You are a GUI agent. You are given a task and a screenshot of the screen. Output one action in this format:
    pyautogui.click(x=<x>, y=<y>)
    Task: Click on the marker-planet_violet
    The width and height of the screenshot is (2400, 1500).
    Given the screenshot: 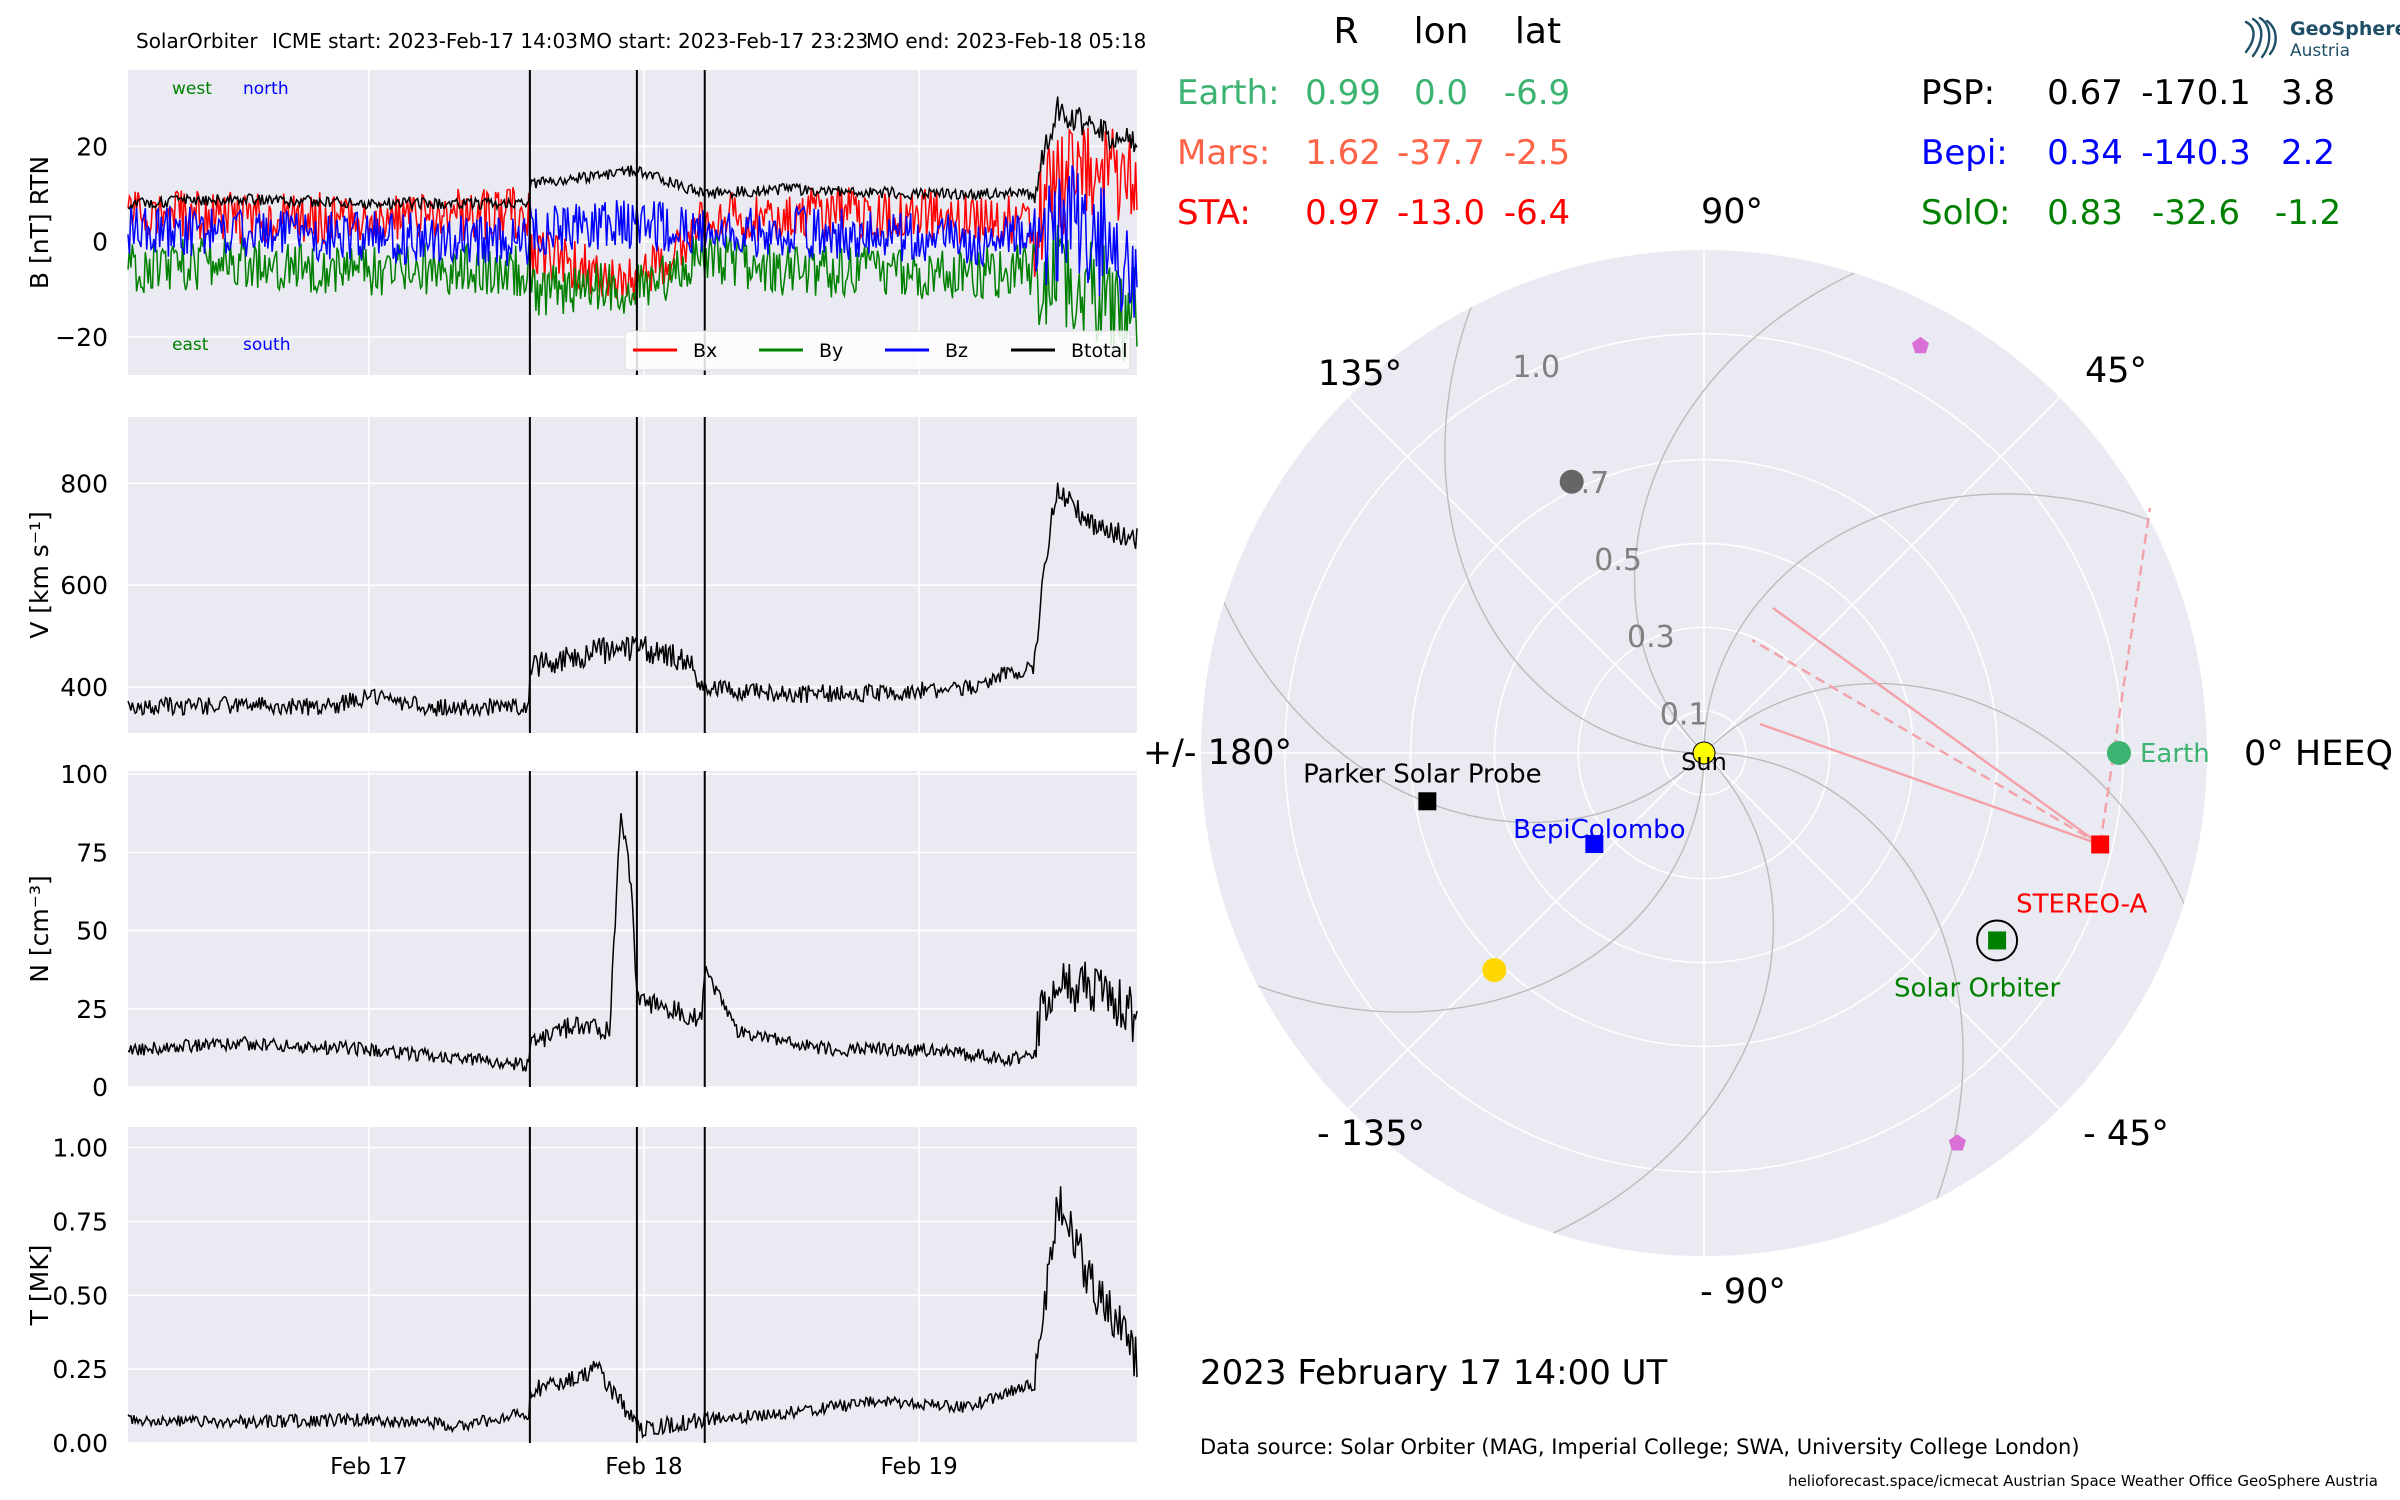 What is the action you would take?
    pyautogui.click(x=1920, y=345)
    